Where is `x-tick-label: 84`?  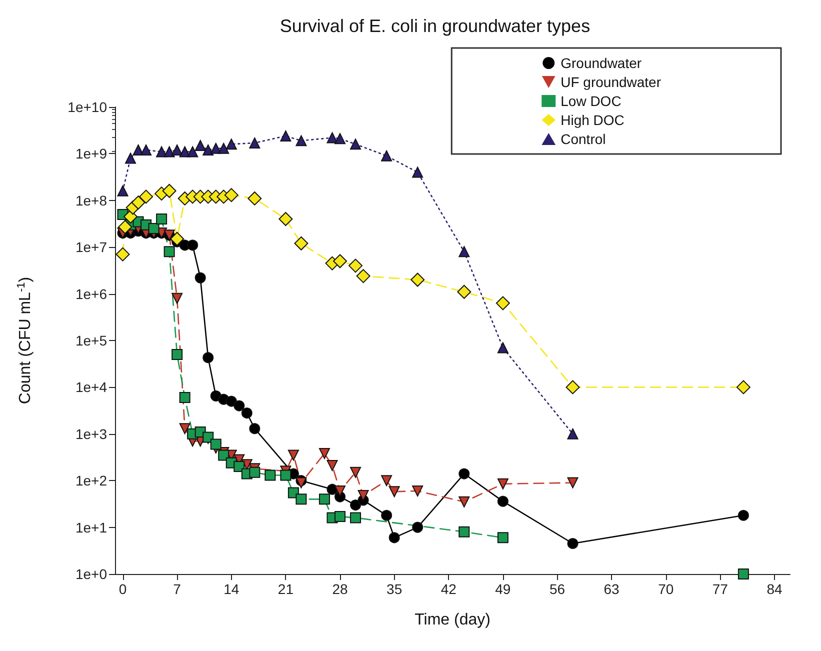
x-tick-label: 84 is located at coordinates (774, 589).